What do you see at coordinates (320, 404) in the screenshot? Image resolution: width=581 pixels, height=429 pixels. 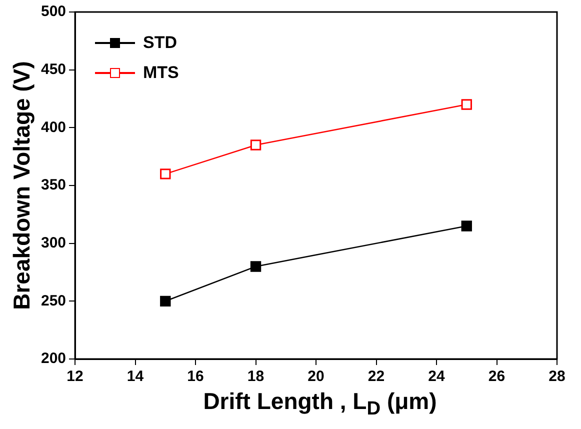 I see `x-axis-title: Drift Length , L$_{D}$ (μm)` at bounding box center [320, 404].